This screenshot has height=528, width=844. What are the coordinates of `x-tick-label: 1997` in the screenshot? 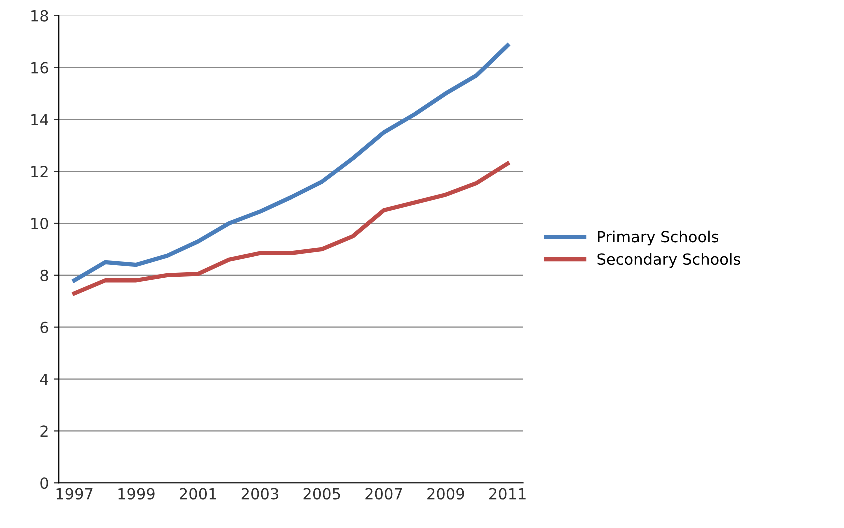 It's located at (74, 494).